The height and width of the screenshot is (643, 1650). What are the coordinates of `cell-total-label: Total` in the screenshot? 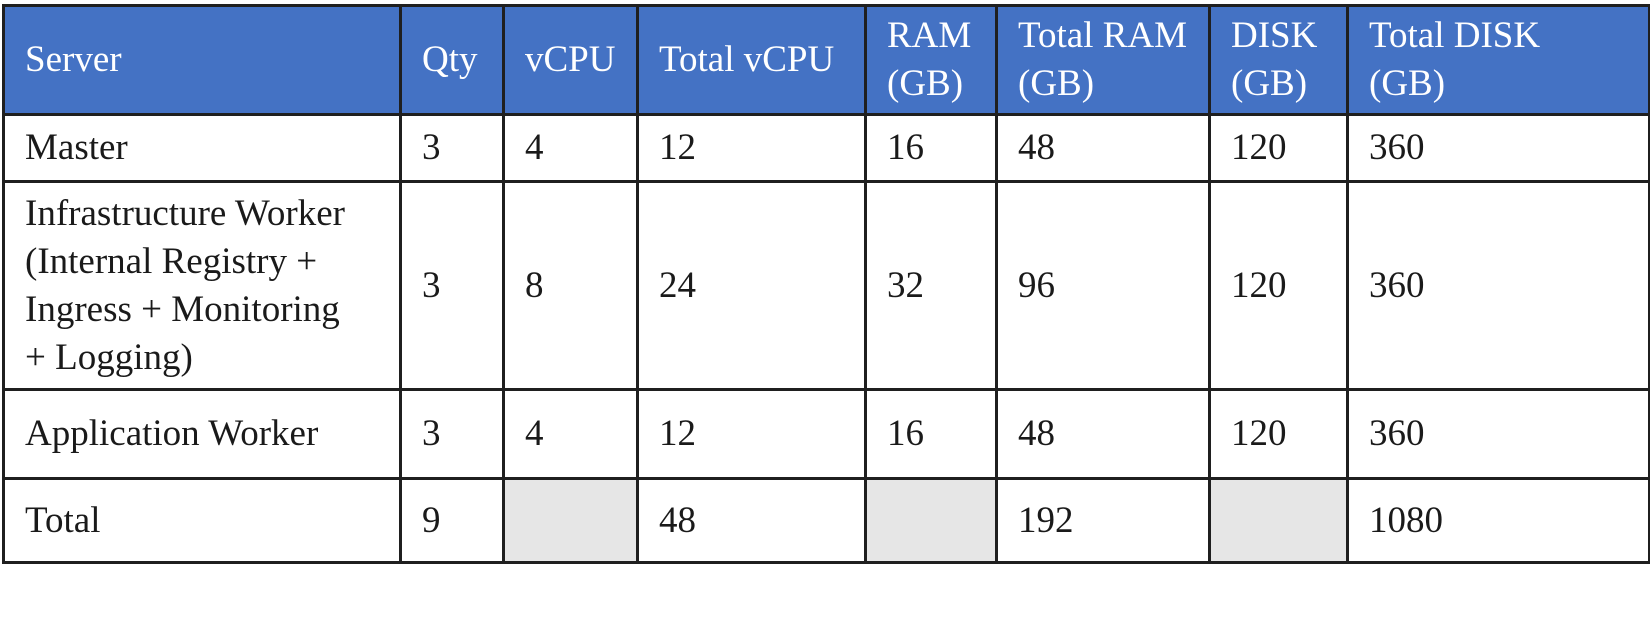 It's located at (202, 520).